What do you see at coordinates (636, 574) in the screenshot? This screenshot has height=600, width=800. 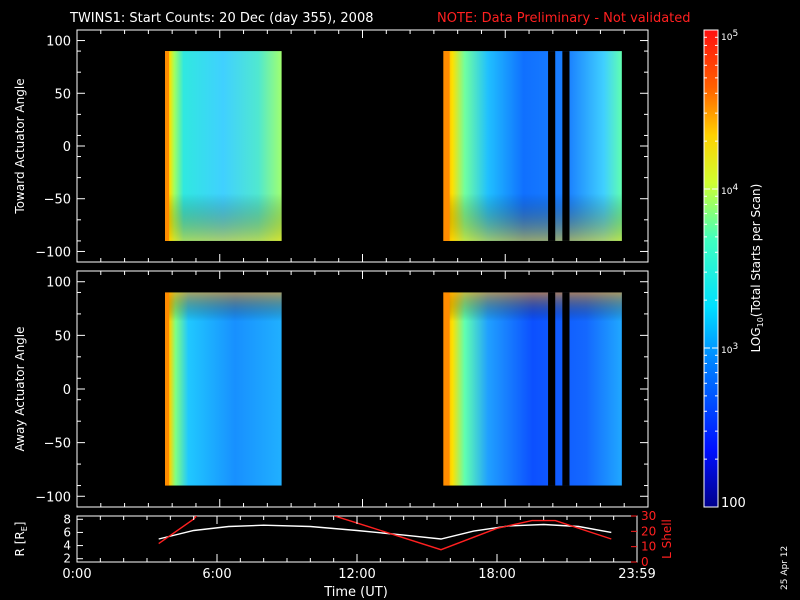 I see `x-tick-label-2359: 23:59` at bounding box center [636, 574].